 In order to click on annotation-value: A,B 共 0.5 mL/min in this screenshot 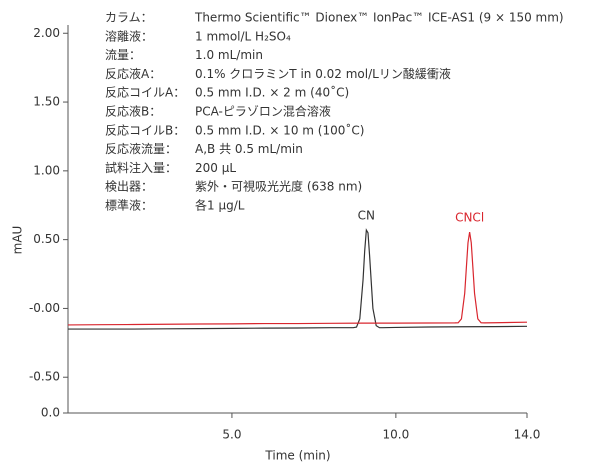, I will do `click(249, 149)`.